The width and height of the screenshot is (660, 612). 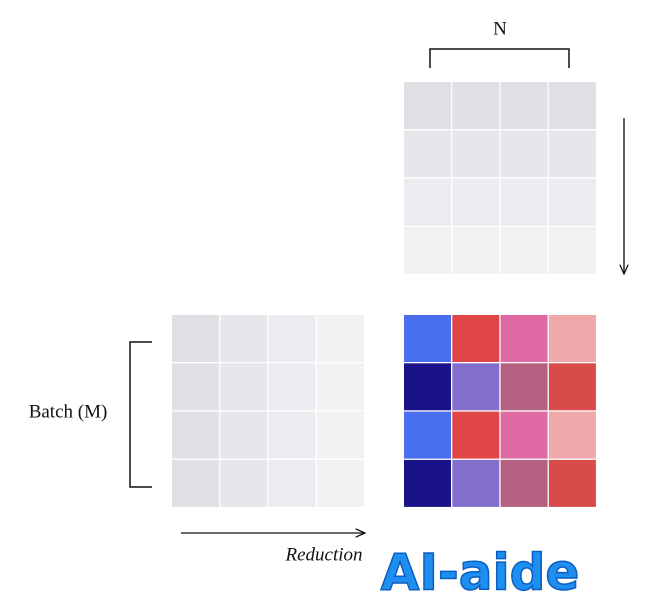 I want to click on reduction-label: Reduction, so click(x=323, y=554).